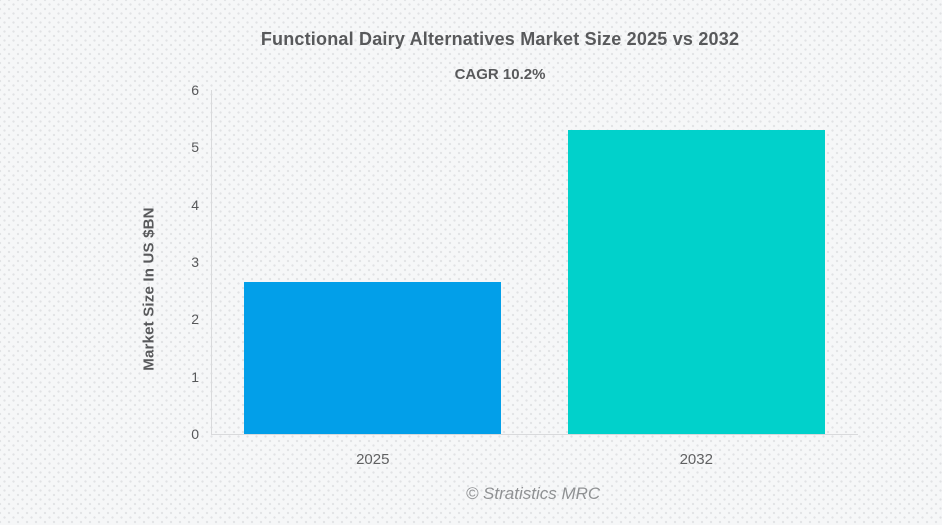  Describe the element at coordinates (195, 262) in the screenshot. I see `y-tick-label: 3` at that location.